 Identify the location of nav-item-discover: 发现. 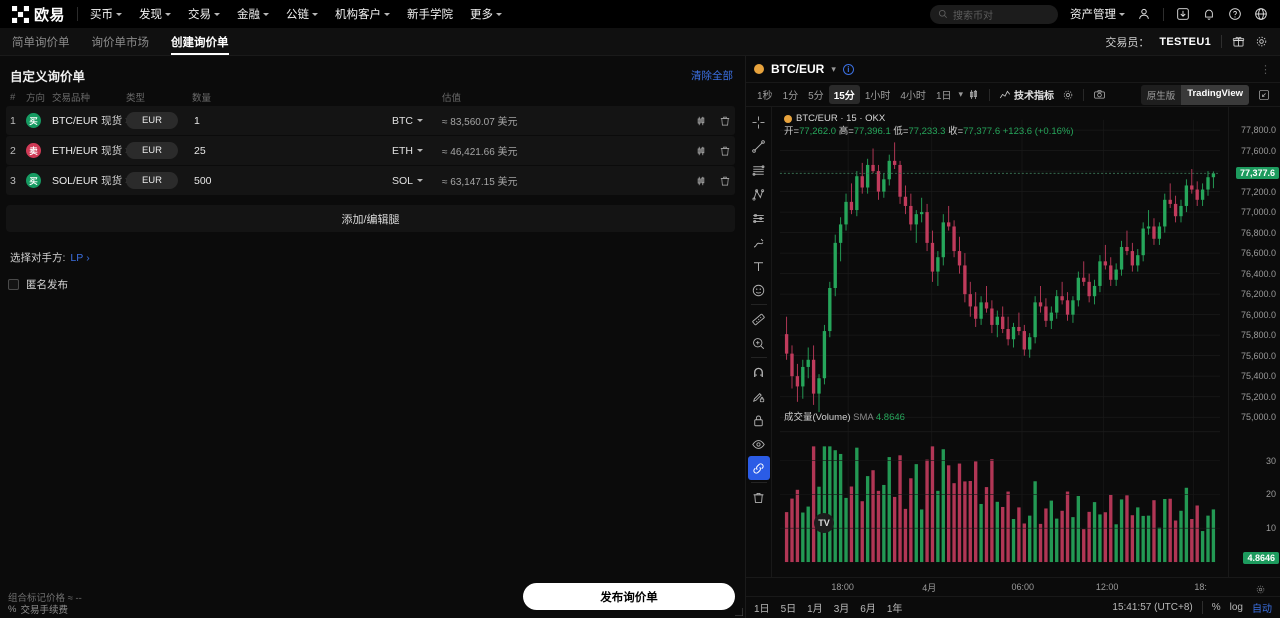
(155, 14).